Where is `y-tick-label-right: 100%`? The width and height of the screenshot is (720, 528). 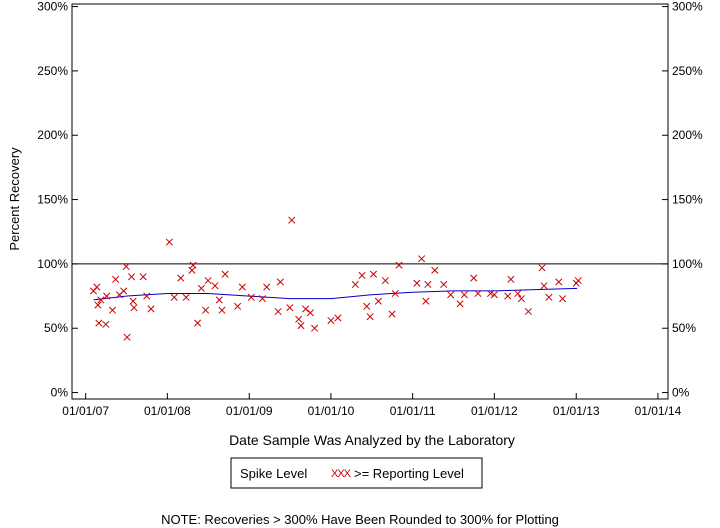
y-tick-label-right: 100% is located at coordinates (687, 264).